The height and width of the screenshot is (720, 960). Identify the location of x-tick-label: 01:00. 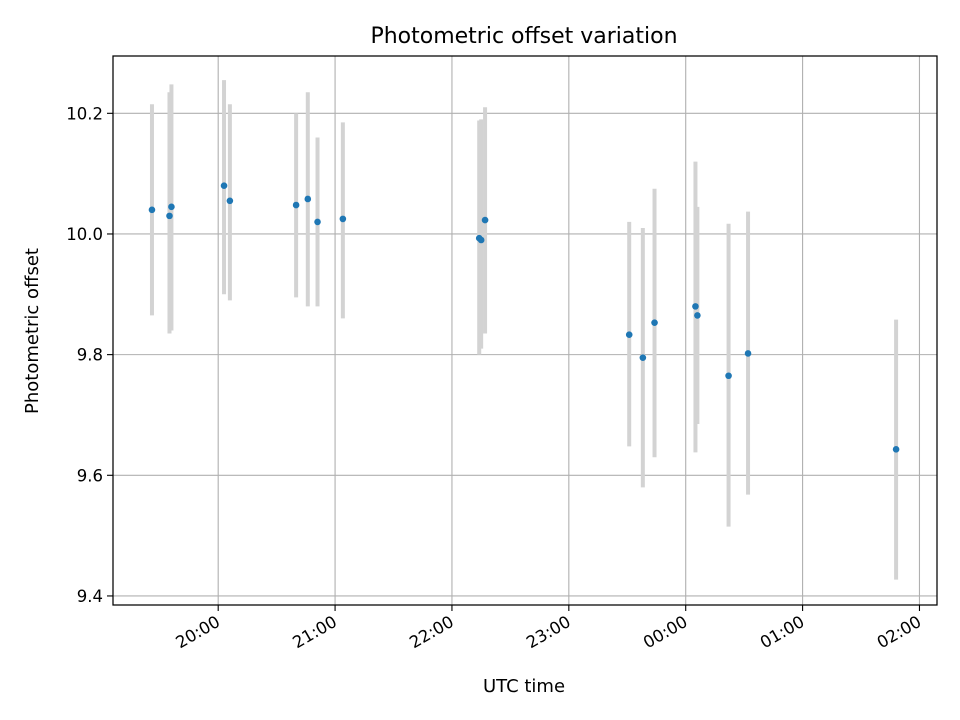
(782, 632).